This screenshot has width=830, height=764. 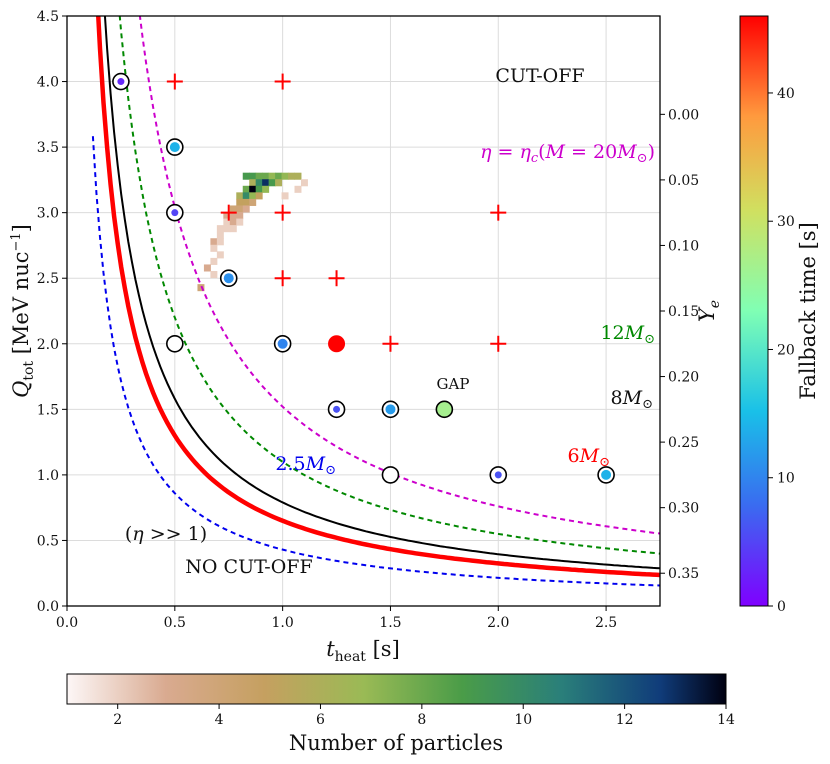 I want to click on y2-axis-label: Ye, so click(x=709, y=311).